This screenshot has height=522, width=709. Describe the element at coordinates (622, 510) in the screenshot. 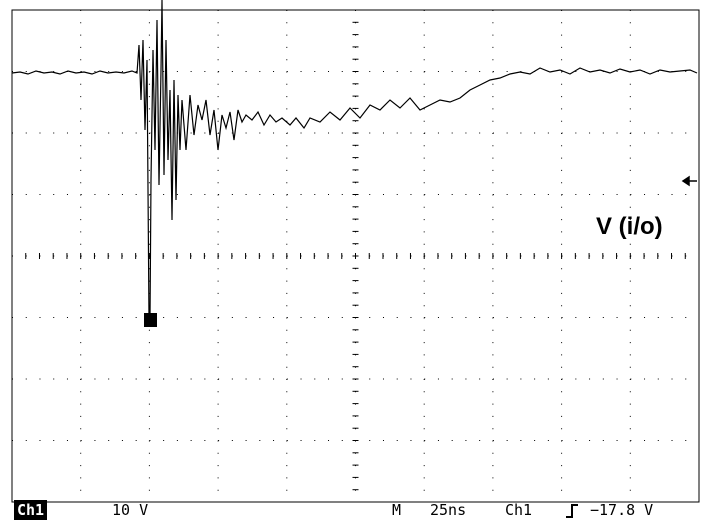

I see `trigger-level: −17.8 V` at that location.